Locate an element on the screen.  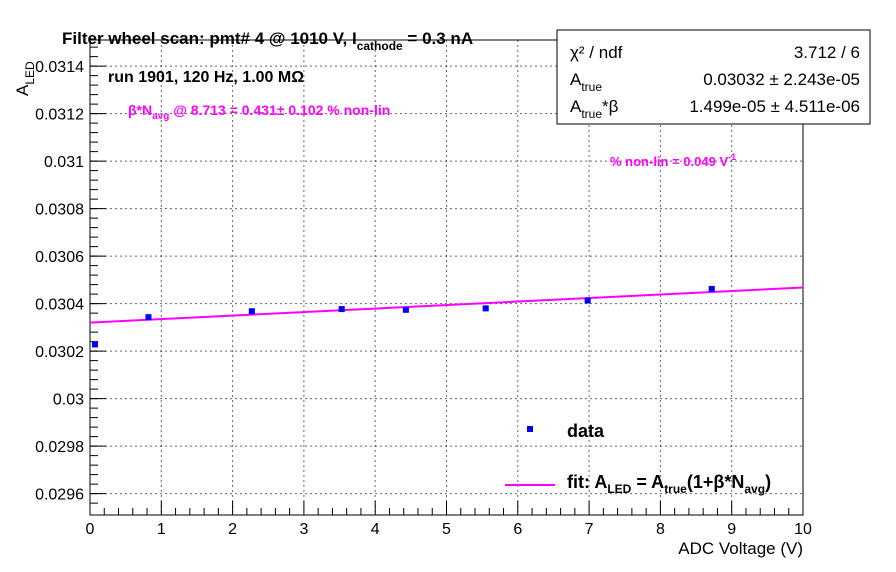
legend-label-fit: fit: ALED = Atrue(1+β*Navg) is located at coordinates (669, 484).